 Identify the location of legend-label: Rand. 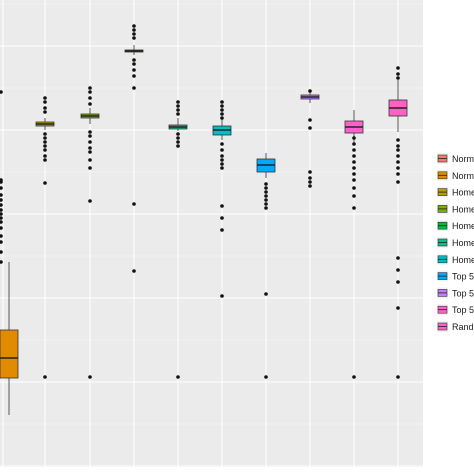
(463, 327).